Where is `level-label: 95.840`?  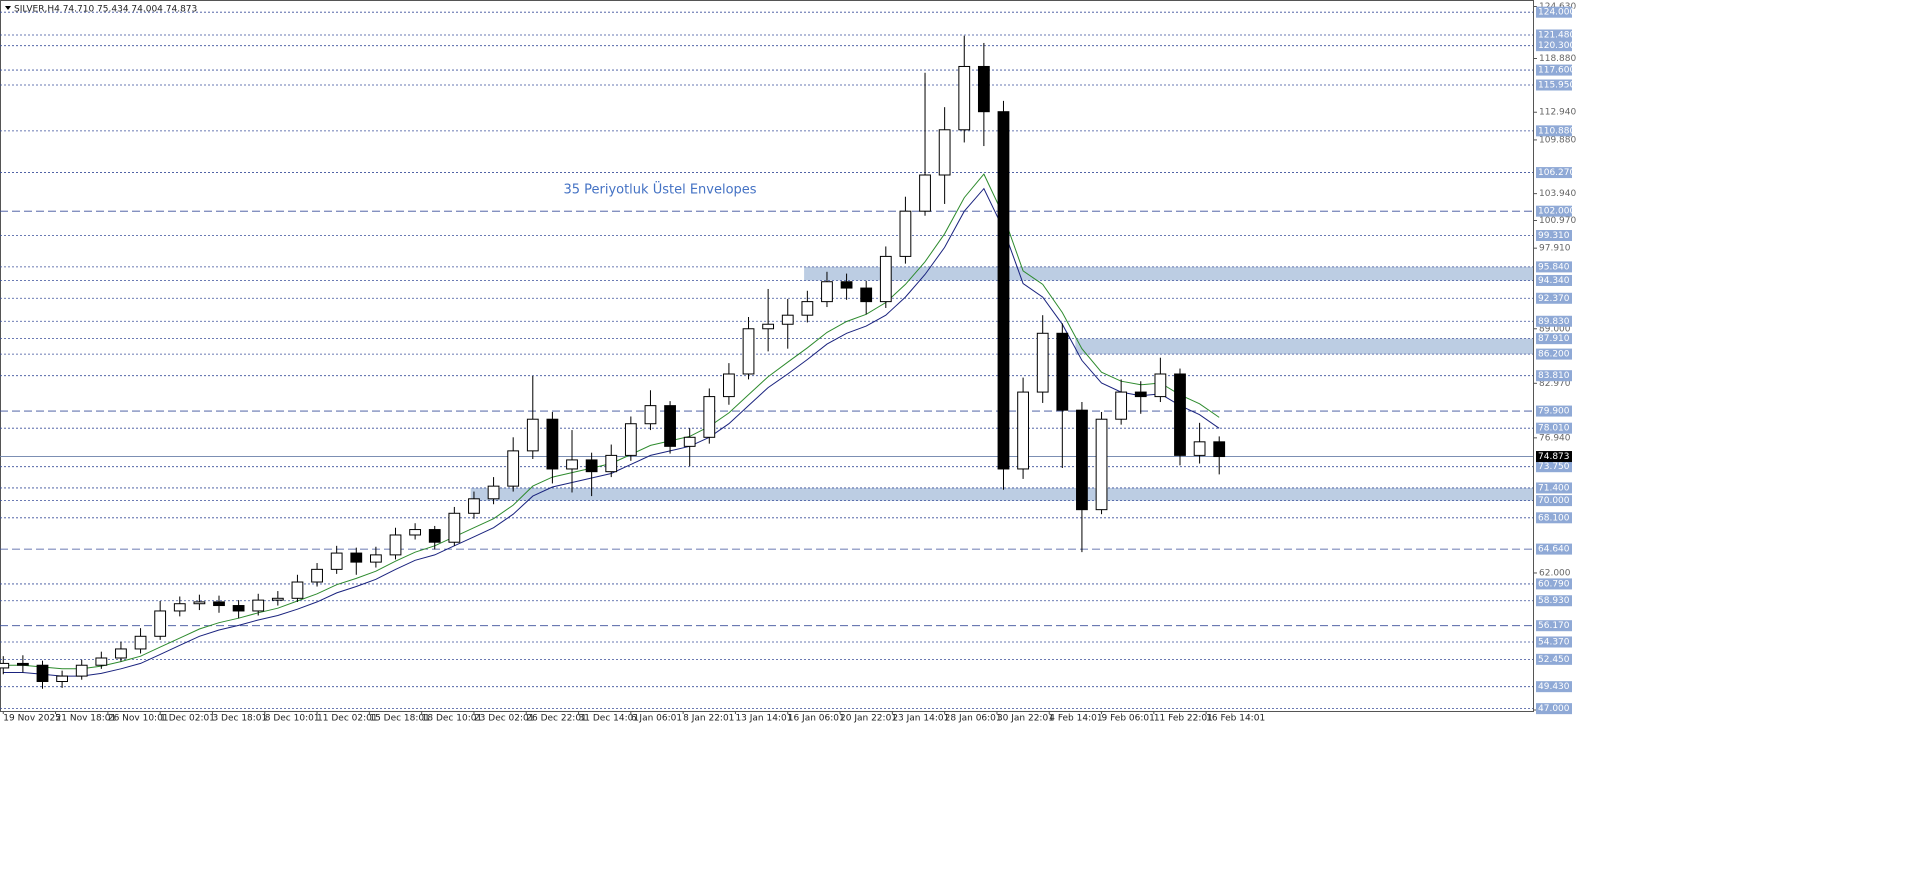
level-label: 95.840 is located at coordinates (1554, 267).